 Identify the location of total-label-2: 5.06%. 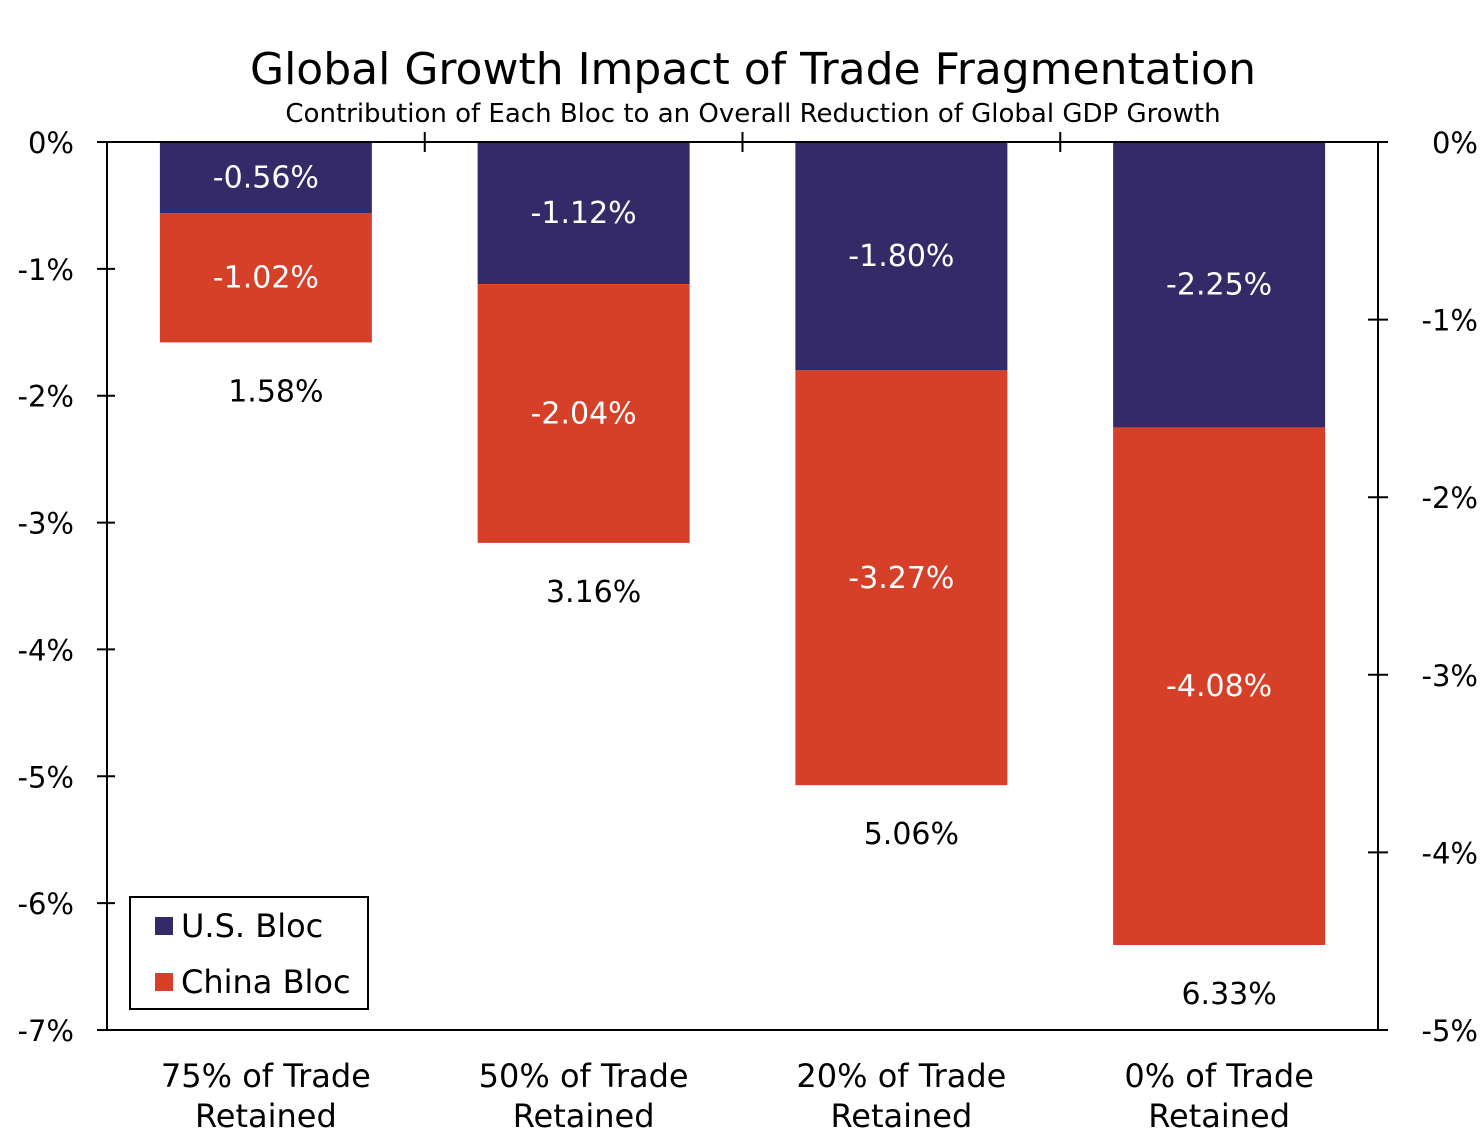
(911, 834).